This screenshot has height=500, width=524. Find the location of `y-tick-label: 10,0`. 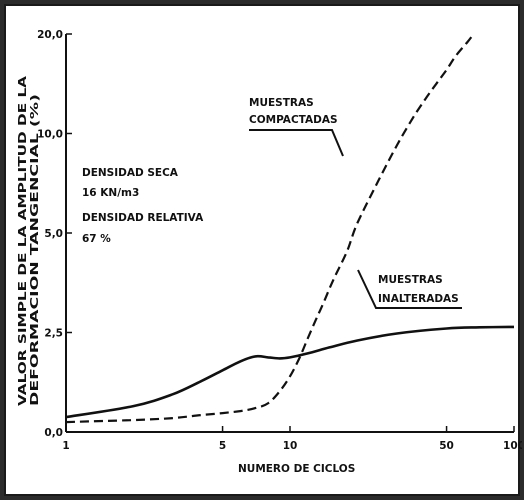

y-tick-label: 10,0 is located at coordinates (50, 135).